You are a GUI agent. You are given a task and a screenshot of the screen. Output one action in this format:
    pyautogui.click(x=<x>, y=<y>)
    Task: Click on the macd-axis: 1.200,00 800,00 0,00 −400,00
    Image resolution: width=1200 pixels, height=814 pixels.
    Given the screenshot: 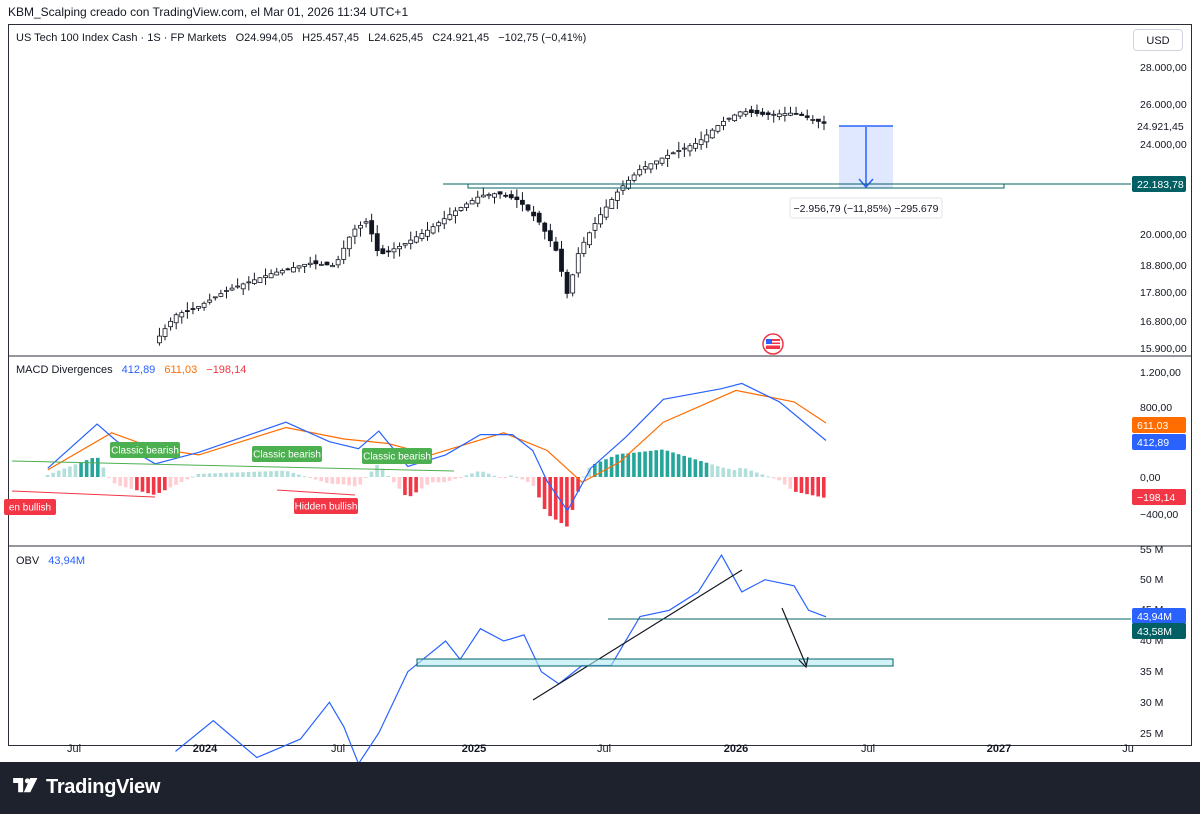 What is the action you would take?
    pyautogui.click(x=1160, y=444)
    